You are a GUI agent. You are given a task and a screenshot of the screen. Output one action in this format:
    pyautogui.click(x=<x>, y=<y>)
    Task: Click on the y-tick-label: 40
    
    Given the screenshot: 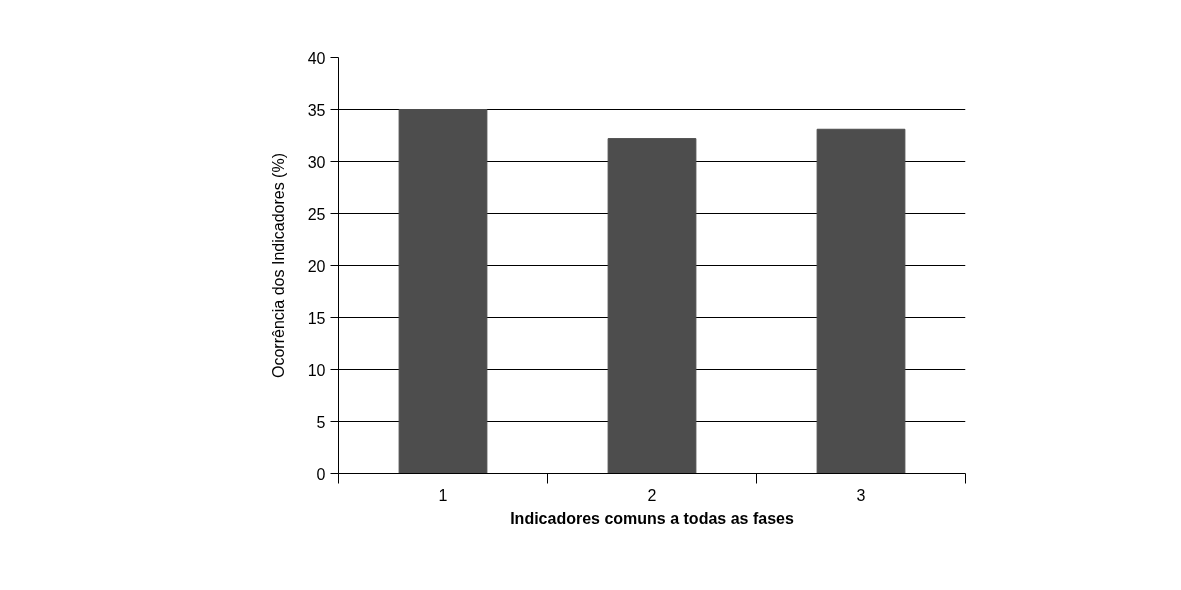 What is the action you would take?
    pyautogui.click(x=316, y=58)
    